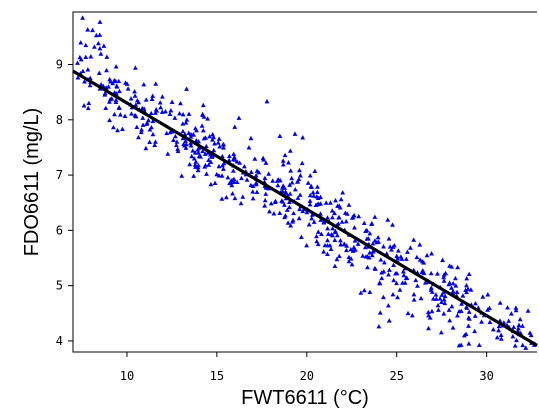 This screenshot has height=413, width=539. What do you see at coordinates (305, 398) in the screenshot?
I see `x-axis-title: FWT6611 (°C)` at bounding box center [305, 398].